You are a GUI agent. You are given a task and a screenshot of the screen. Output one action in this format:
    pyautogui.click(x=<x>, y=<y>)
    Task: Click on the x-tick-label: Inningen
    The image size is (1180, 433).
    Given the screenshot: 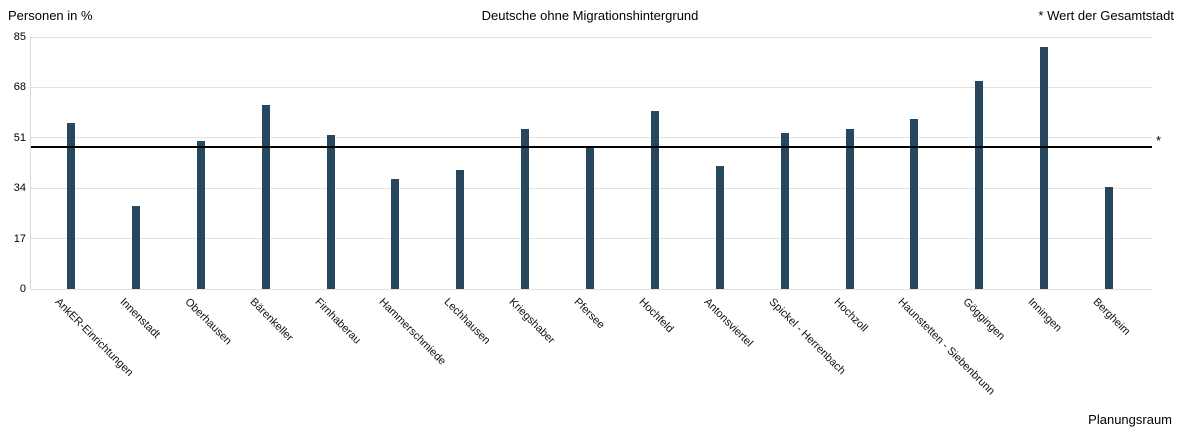 What is the action you would take?
    pyautogui.click(x=1044, y=315)
    